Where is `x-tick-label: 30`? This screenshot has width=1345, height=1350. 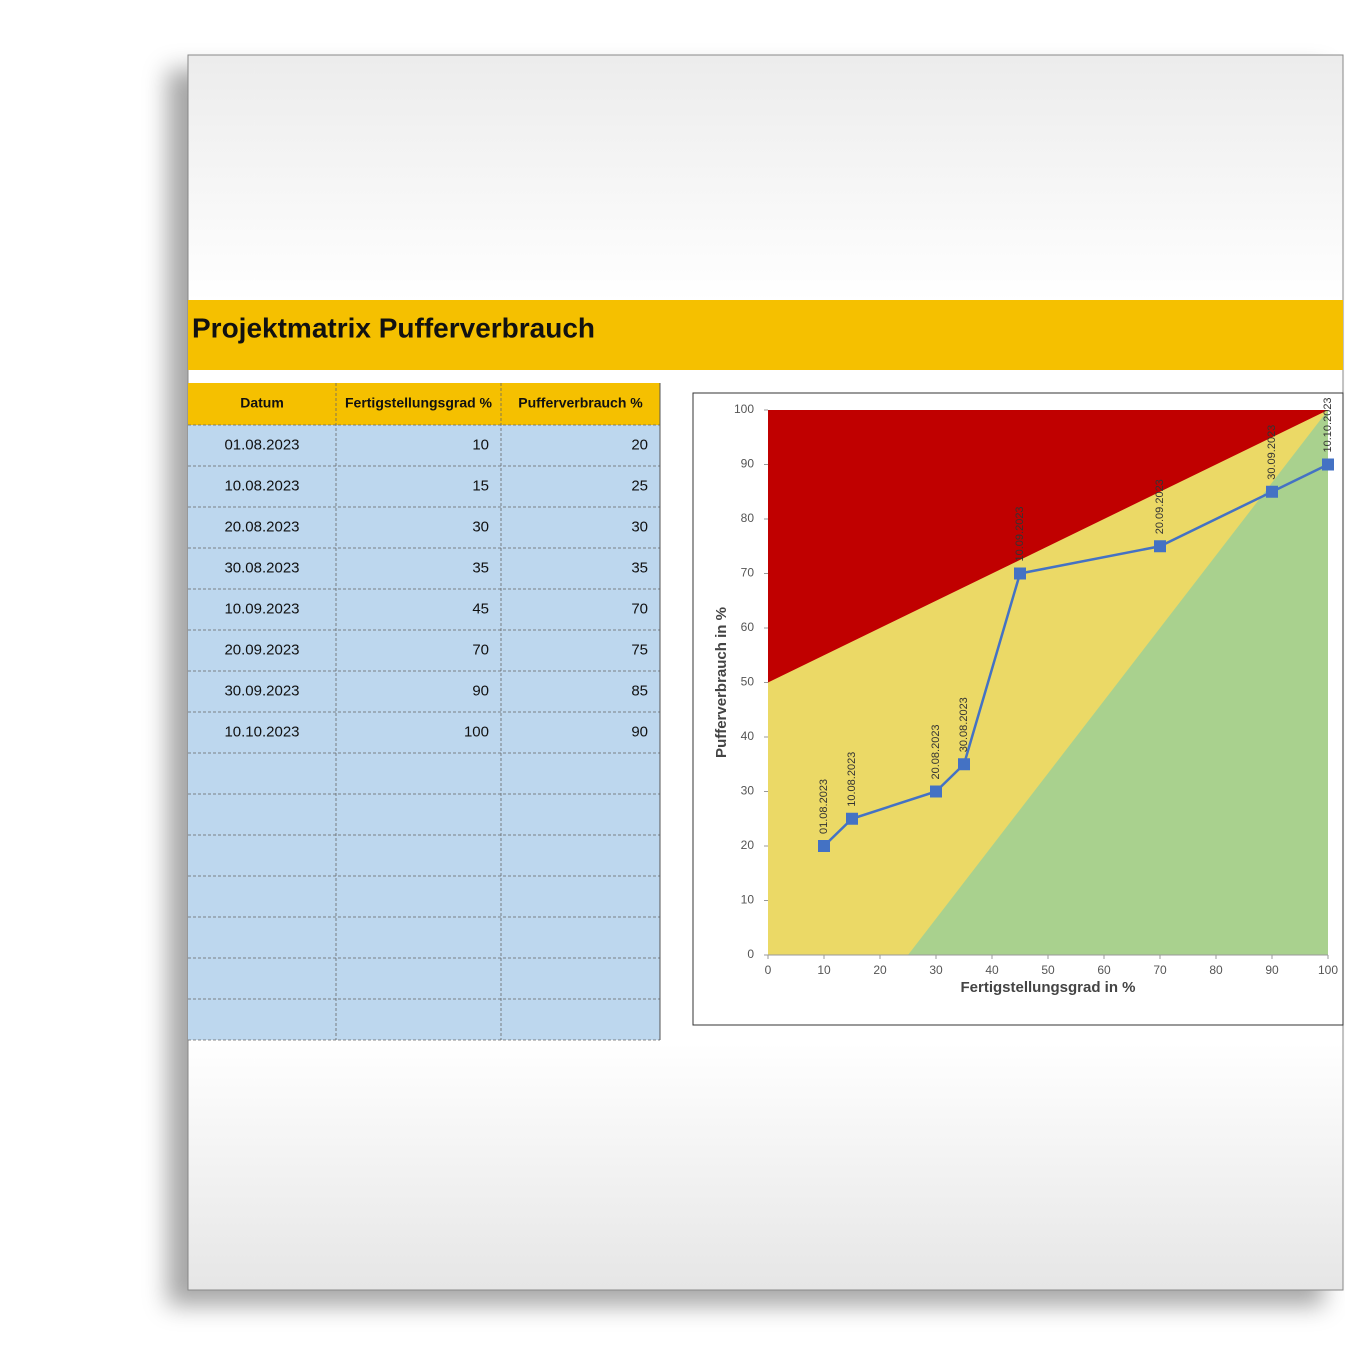 x-tick-label: 30 is located at coordinates (936, 970).